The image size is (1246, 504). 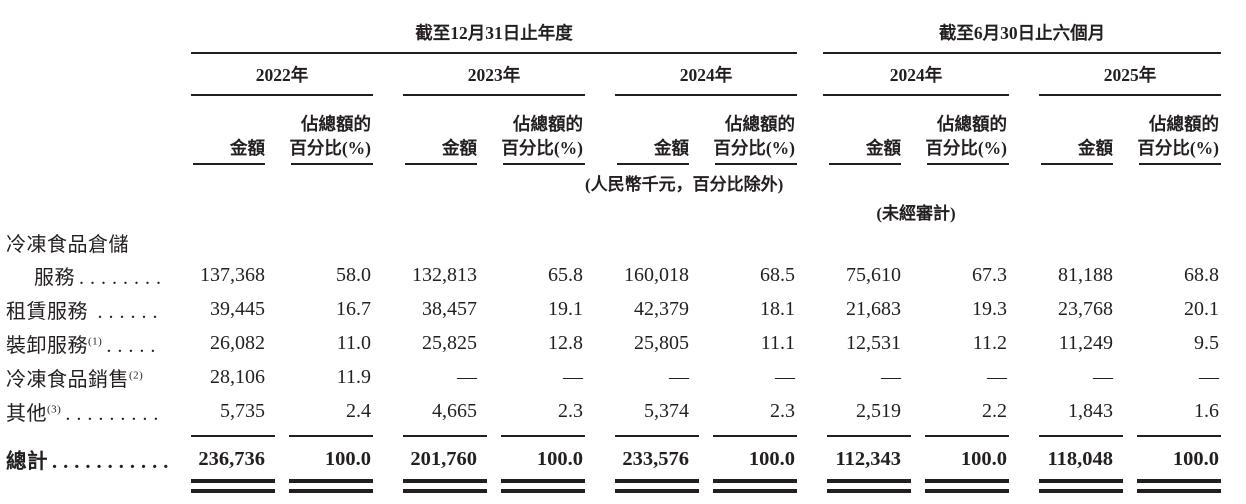 I want to click on amount-cell: 25,805, so click(x=661, y=342).